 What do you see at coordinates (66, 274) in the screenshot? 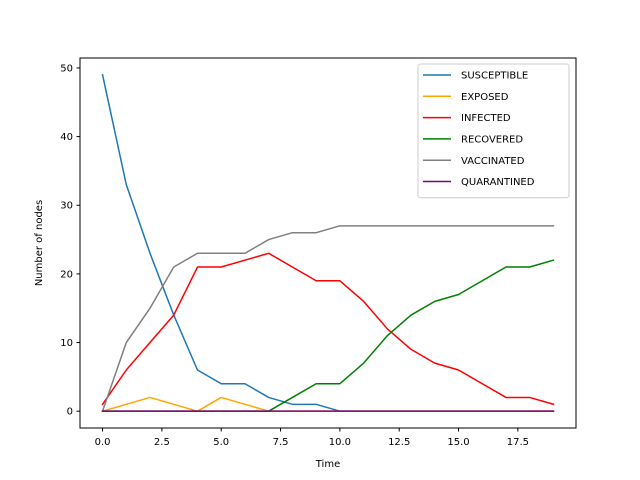
I see `y-tick-label: 20` at bounding box center [66, 274].